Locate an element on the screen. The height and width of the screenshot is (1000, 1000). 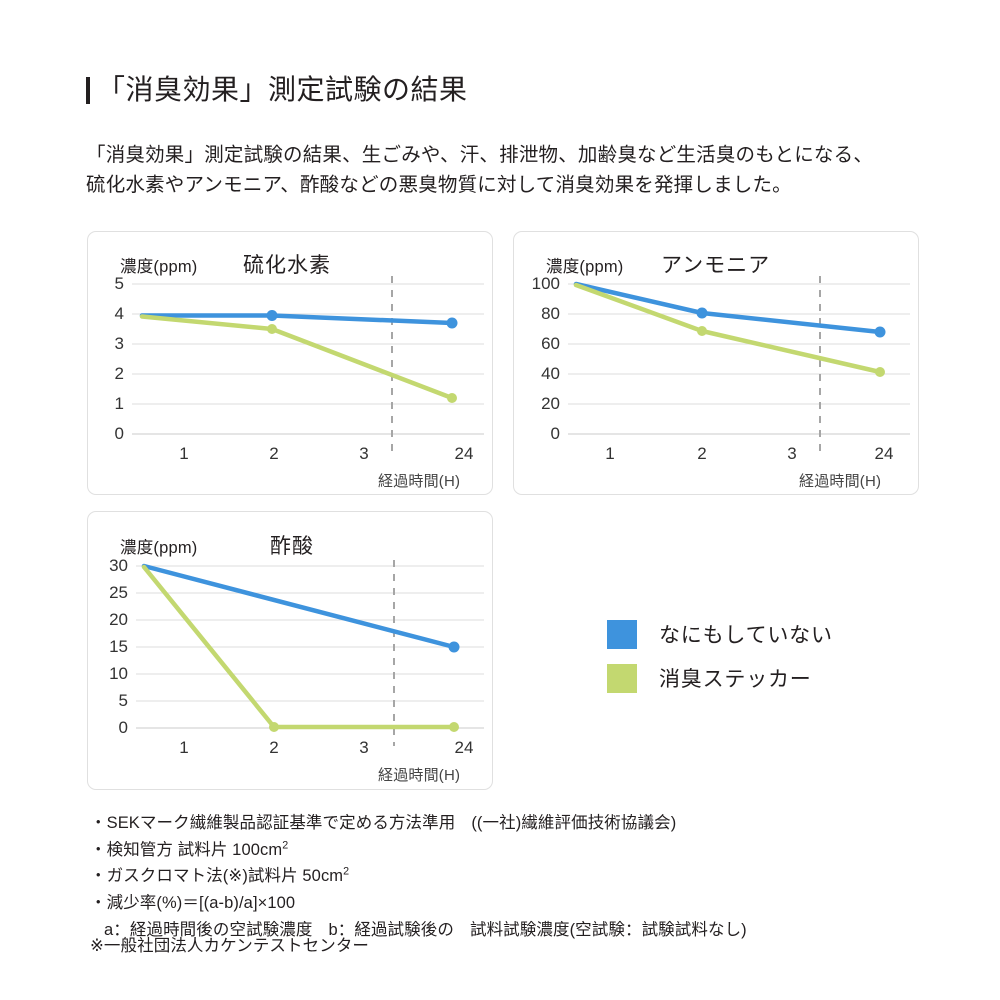
page-title: 「消臭効果」測定試験の結果 is located at coordinates (282, 89).